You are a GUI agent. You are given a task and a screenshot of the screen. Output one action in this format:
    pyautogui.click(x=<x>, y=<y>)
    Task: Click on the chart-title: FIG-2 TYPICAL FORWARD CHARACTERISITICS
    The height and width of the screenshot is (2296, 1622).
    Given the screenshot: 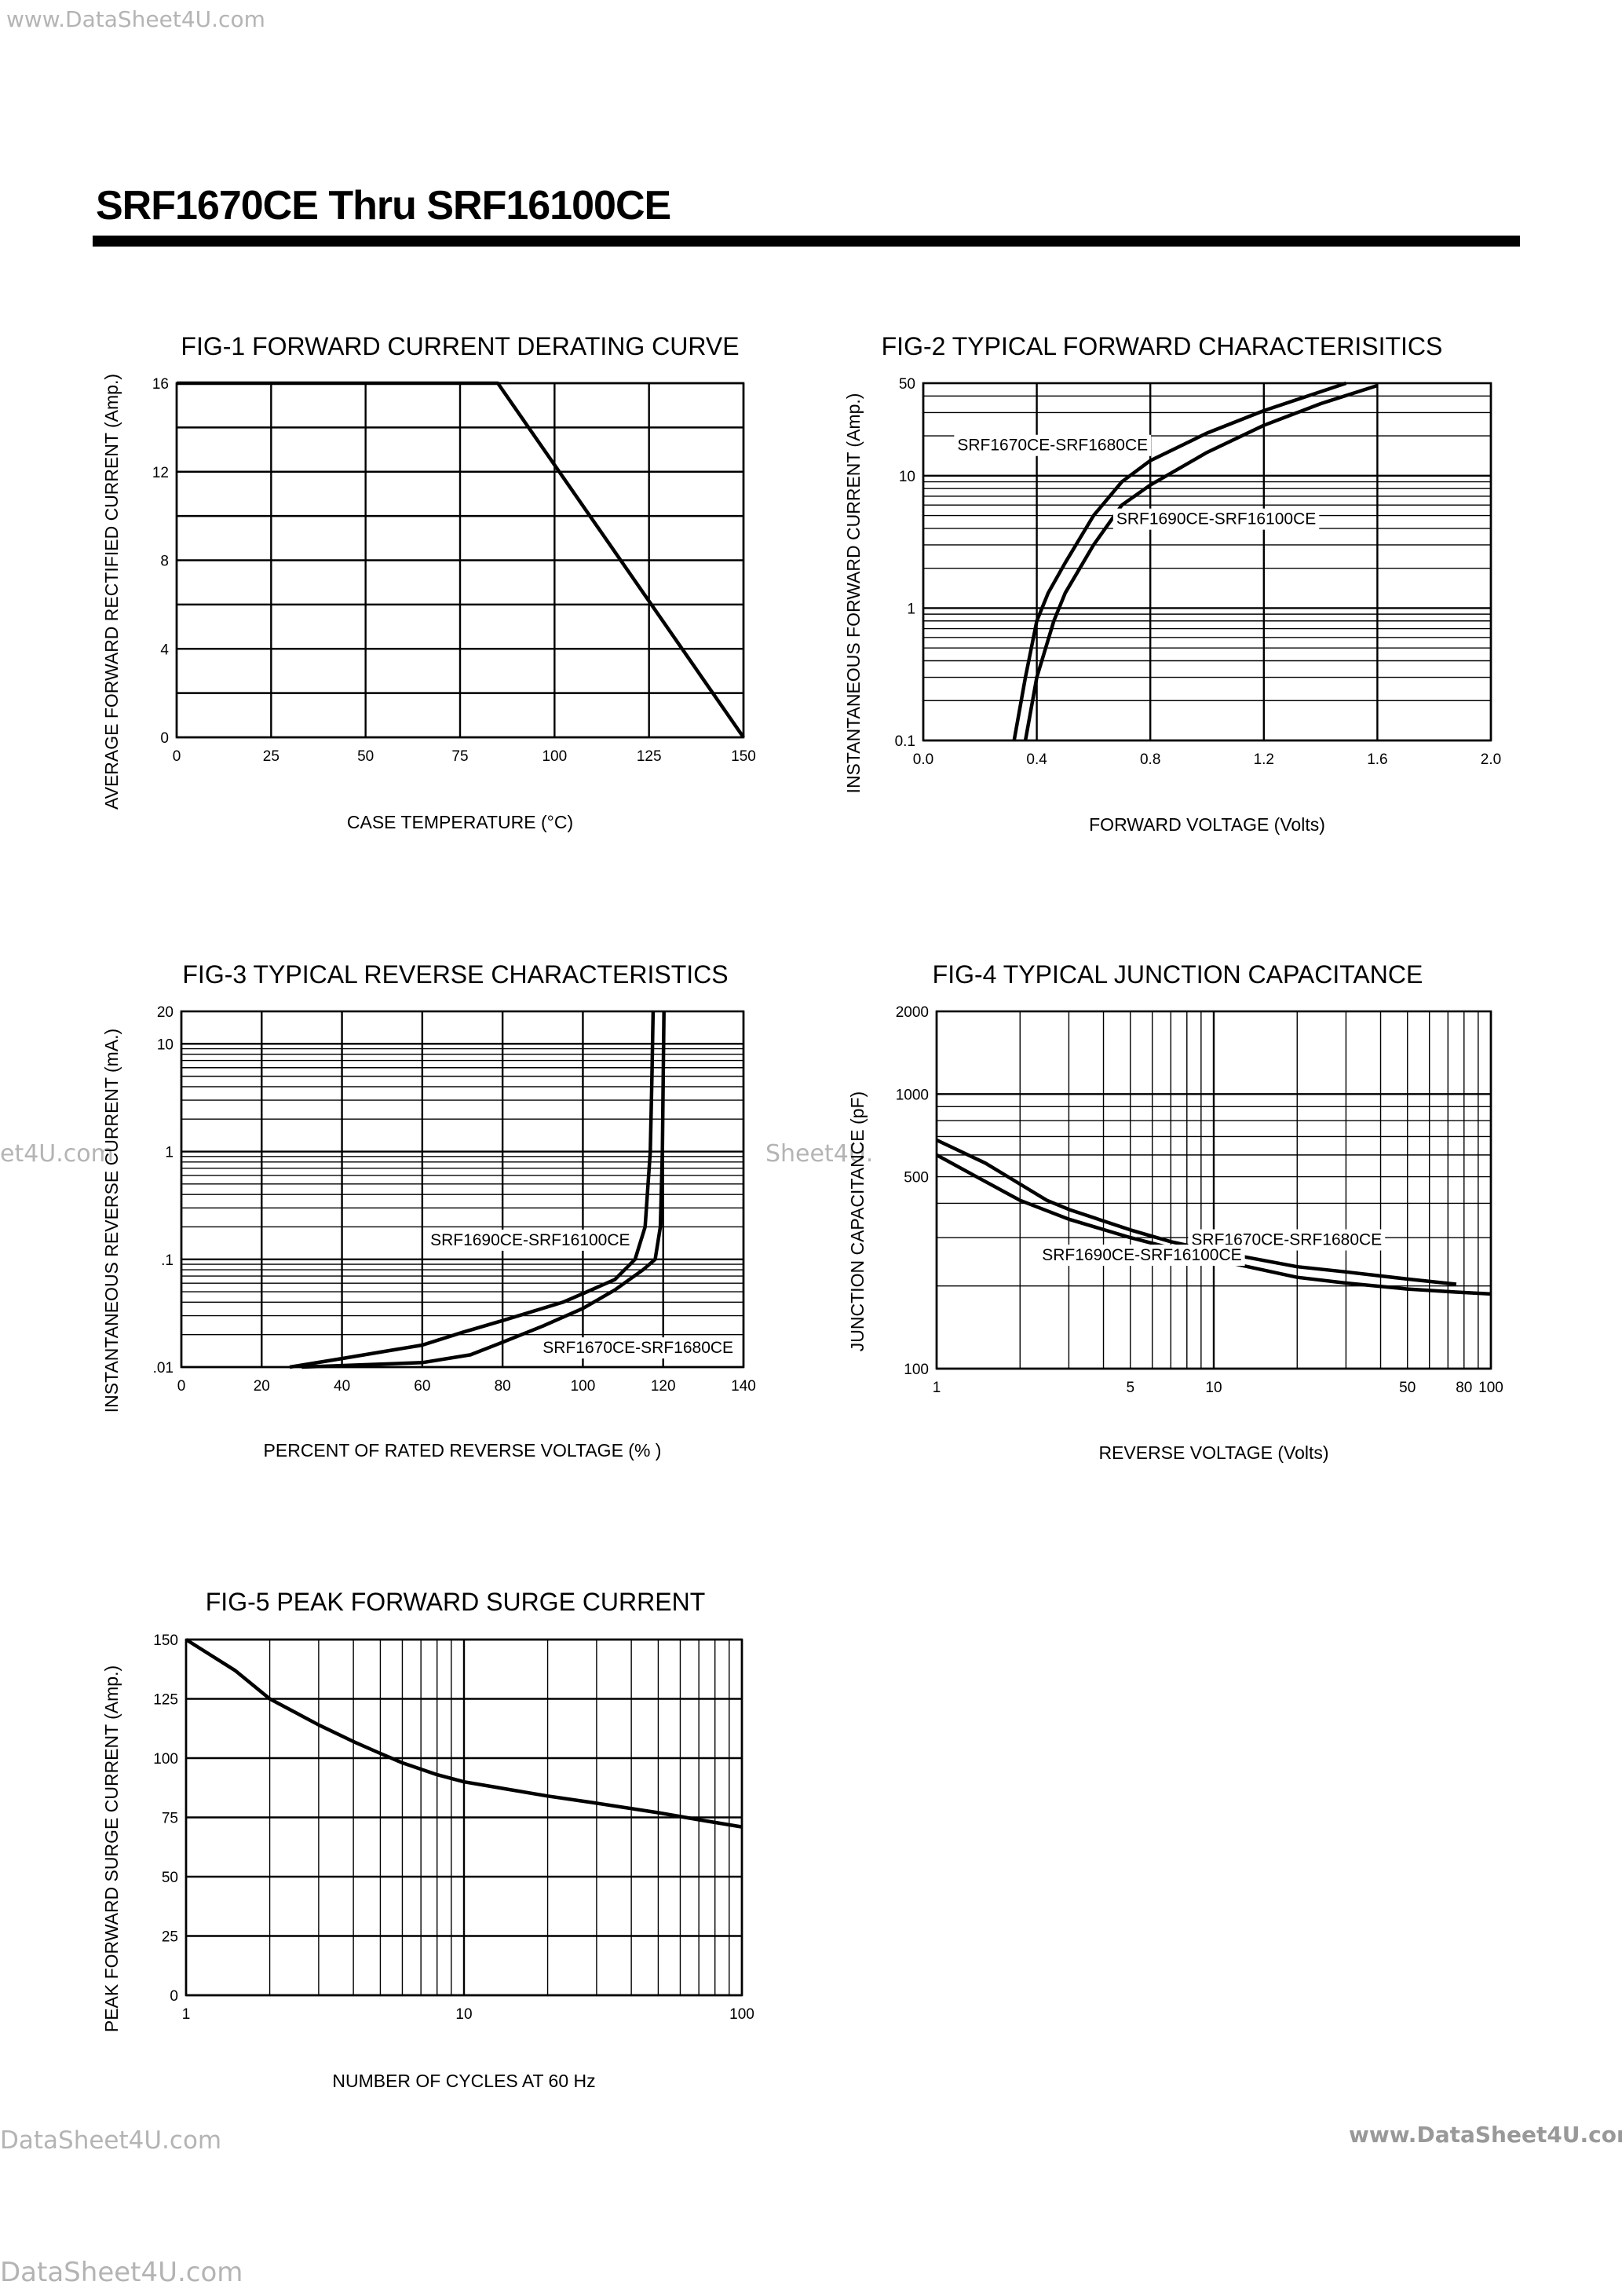 What is the action you would take?
    pyautogui.click(x=1162, y=346)
    